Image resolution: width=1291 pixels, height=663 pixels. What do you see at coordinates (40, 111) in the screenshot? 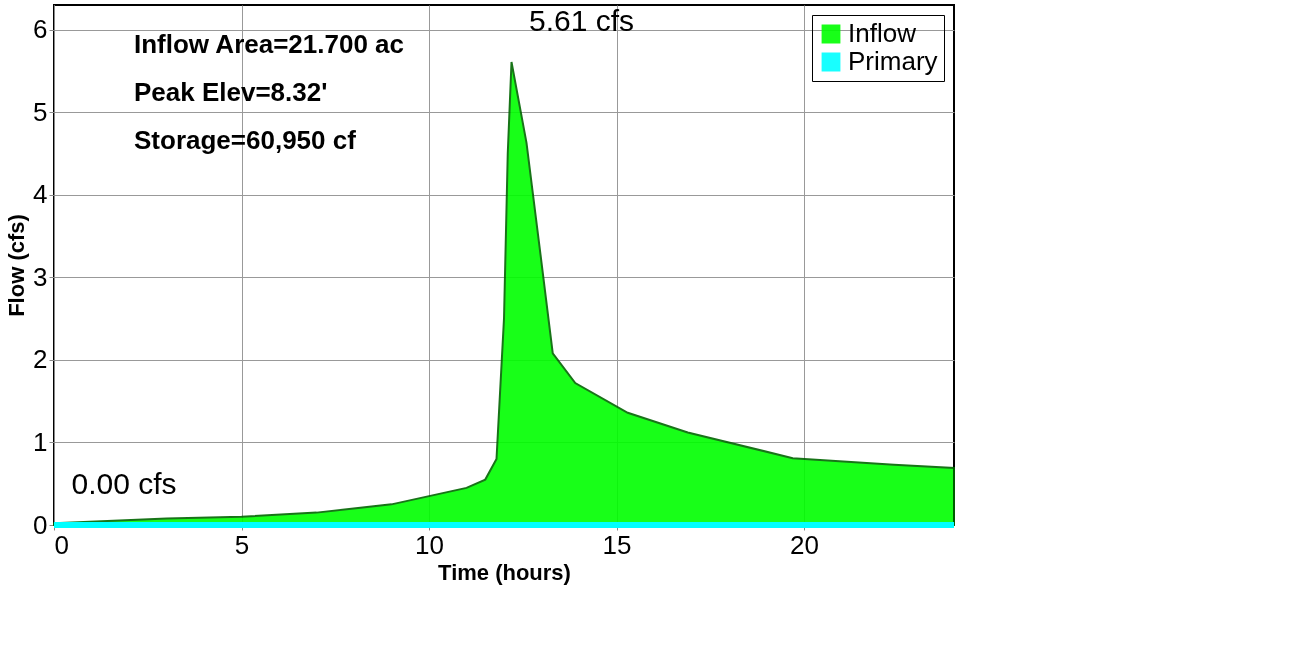
I see `y-tick-label: 5` at bounding box center [40, 111].